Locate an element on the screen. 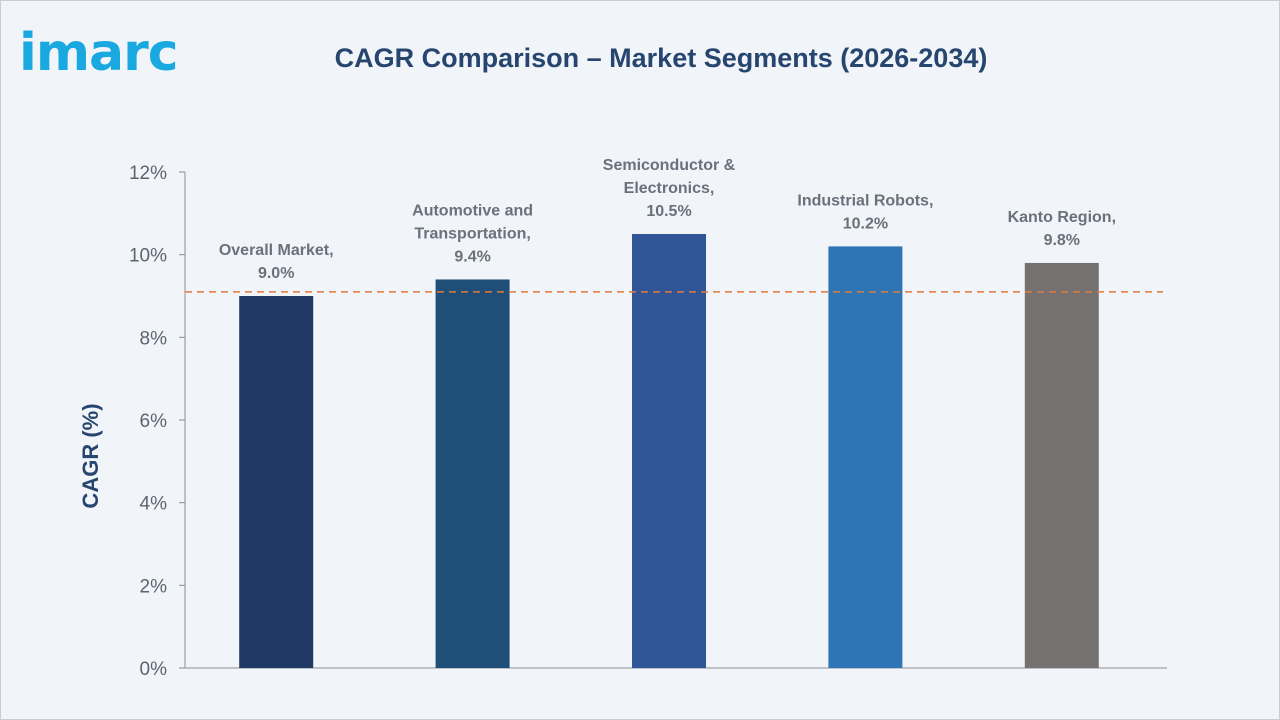 This screenshot has height=720, width=1280. data-label-line: Electronics, is located at coordinates (669, 188).